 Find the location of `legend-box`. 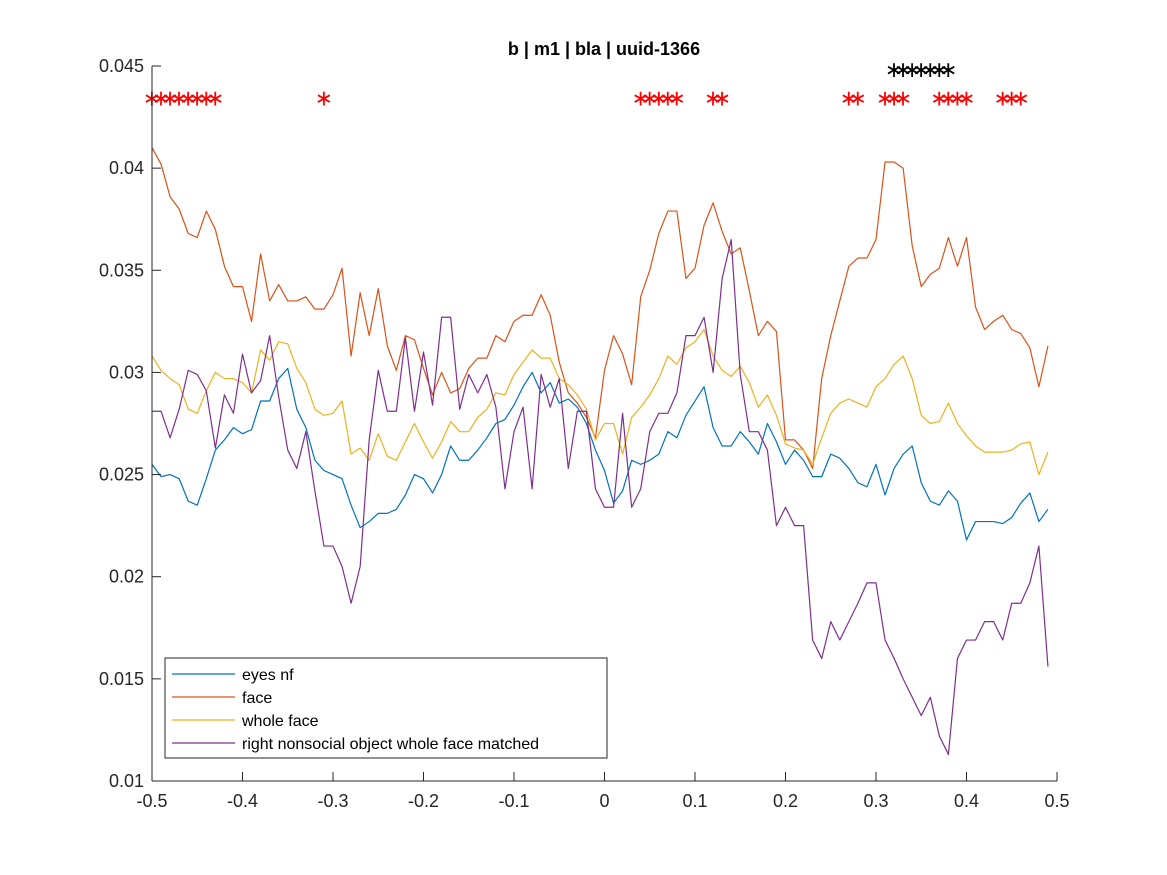

legend-box is located at coordinates (386, 708).